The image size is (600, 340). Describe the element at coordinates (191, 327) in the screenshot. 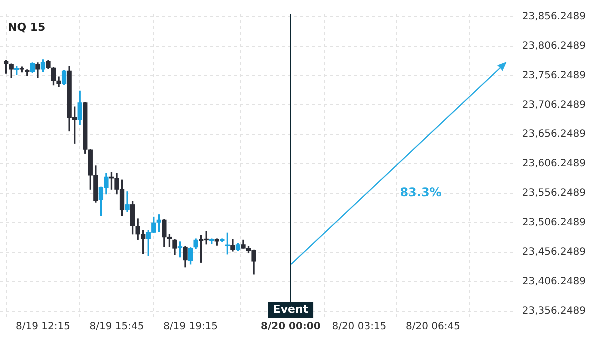

I see `x-tick-label: 8/19 19:15` at that location.